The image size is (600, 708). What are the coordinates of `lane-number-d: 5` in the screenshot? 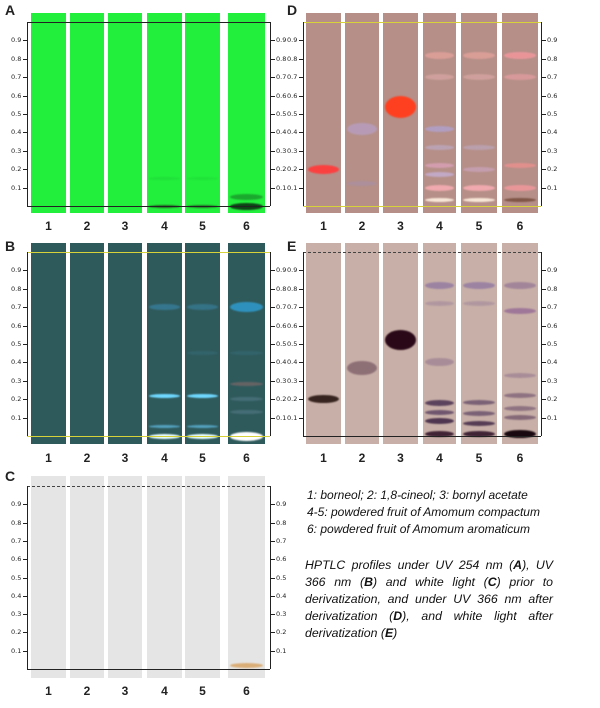 It's located at (479, 226).